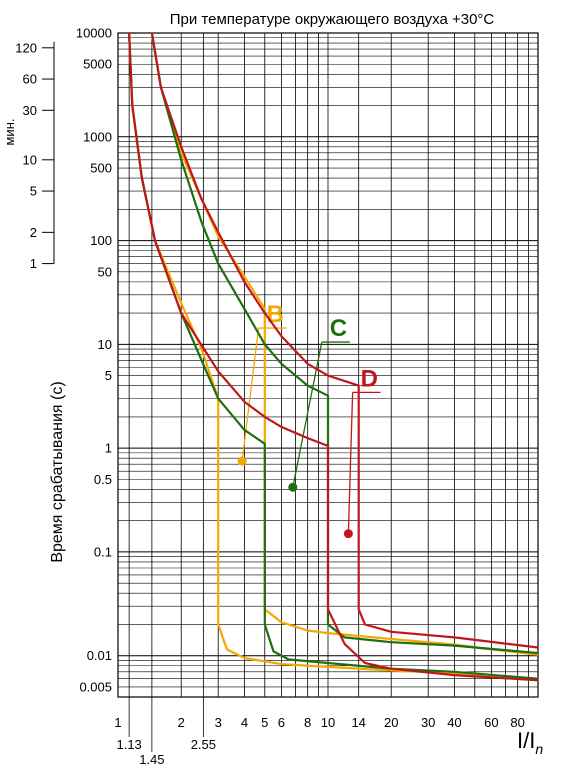 The height and width of the screenshot is (778, 587). I want to click on minute-tick-label: 120, so click(26, 47).